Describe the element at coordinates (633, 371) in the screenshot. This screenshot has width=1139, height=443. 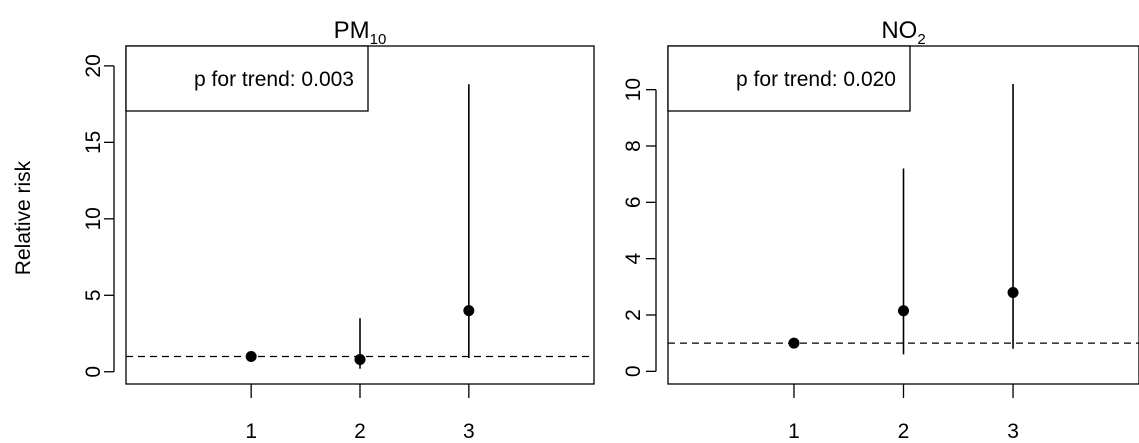
I see `no2-y-tick-label: 0` at that location.